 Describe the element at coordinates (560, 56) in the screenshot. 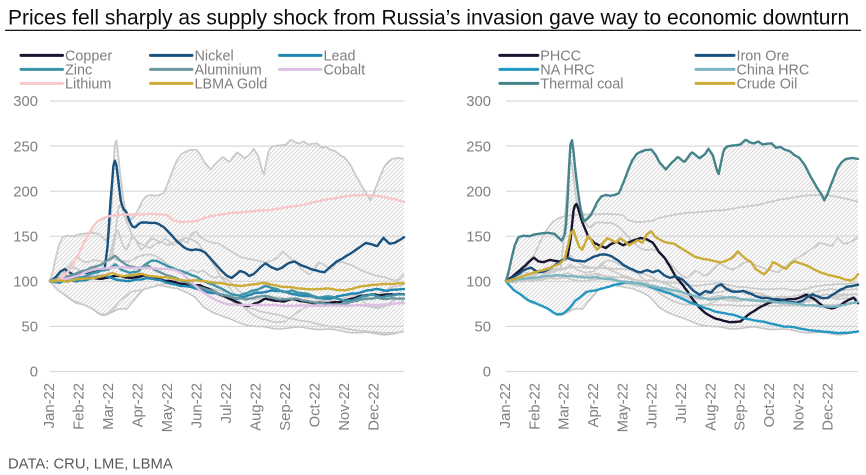

I see `svg-text: PHCC` at that location.